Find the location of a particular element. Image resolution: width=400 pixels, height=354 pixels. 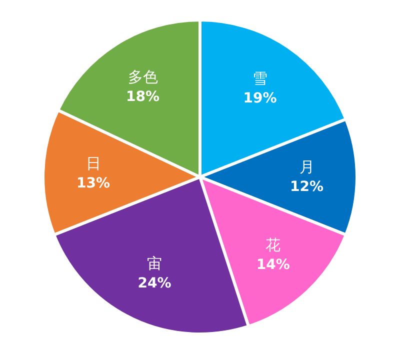

data-label: 19% is located at coordinates (260, 98).